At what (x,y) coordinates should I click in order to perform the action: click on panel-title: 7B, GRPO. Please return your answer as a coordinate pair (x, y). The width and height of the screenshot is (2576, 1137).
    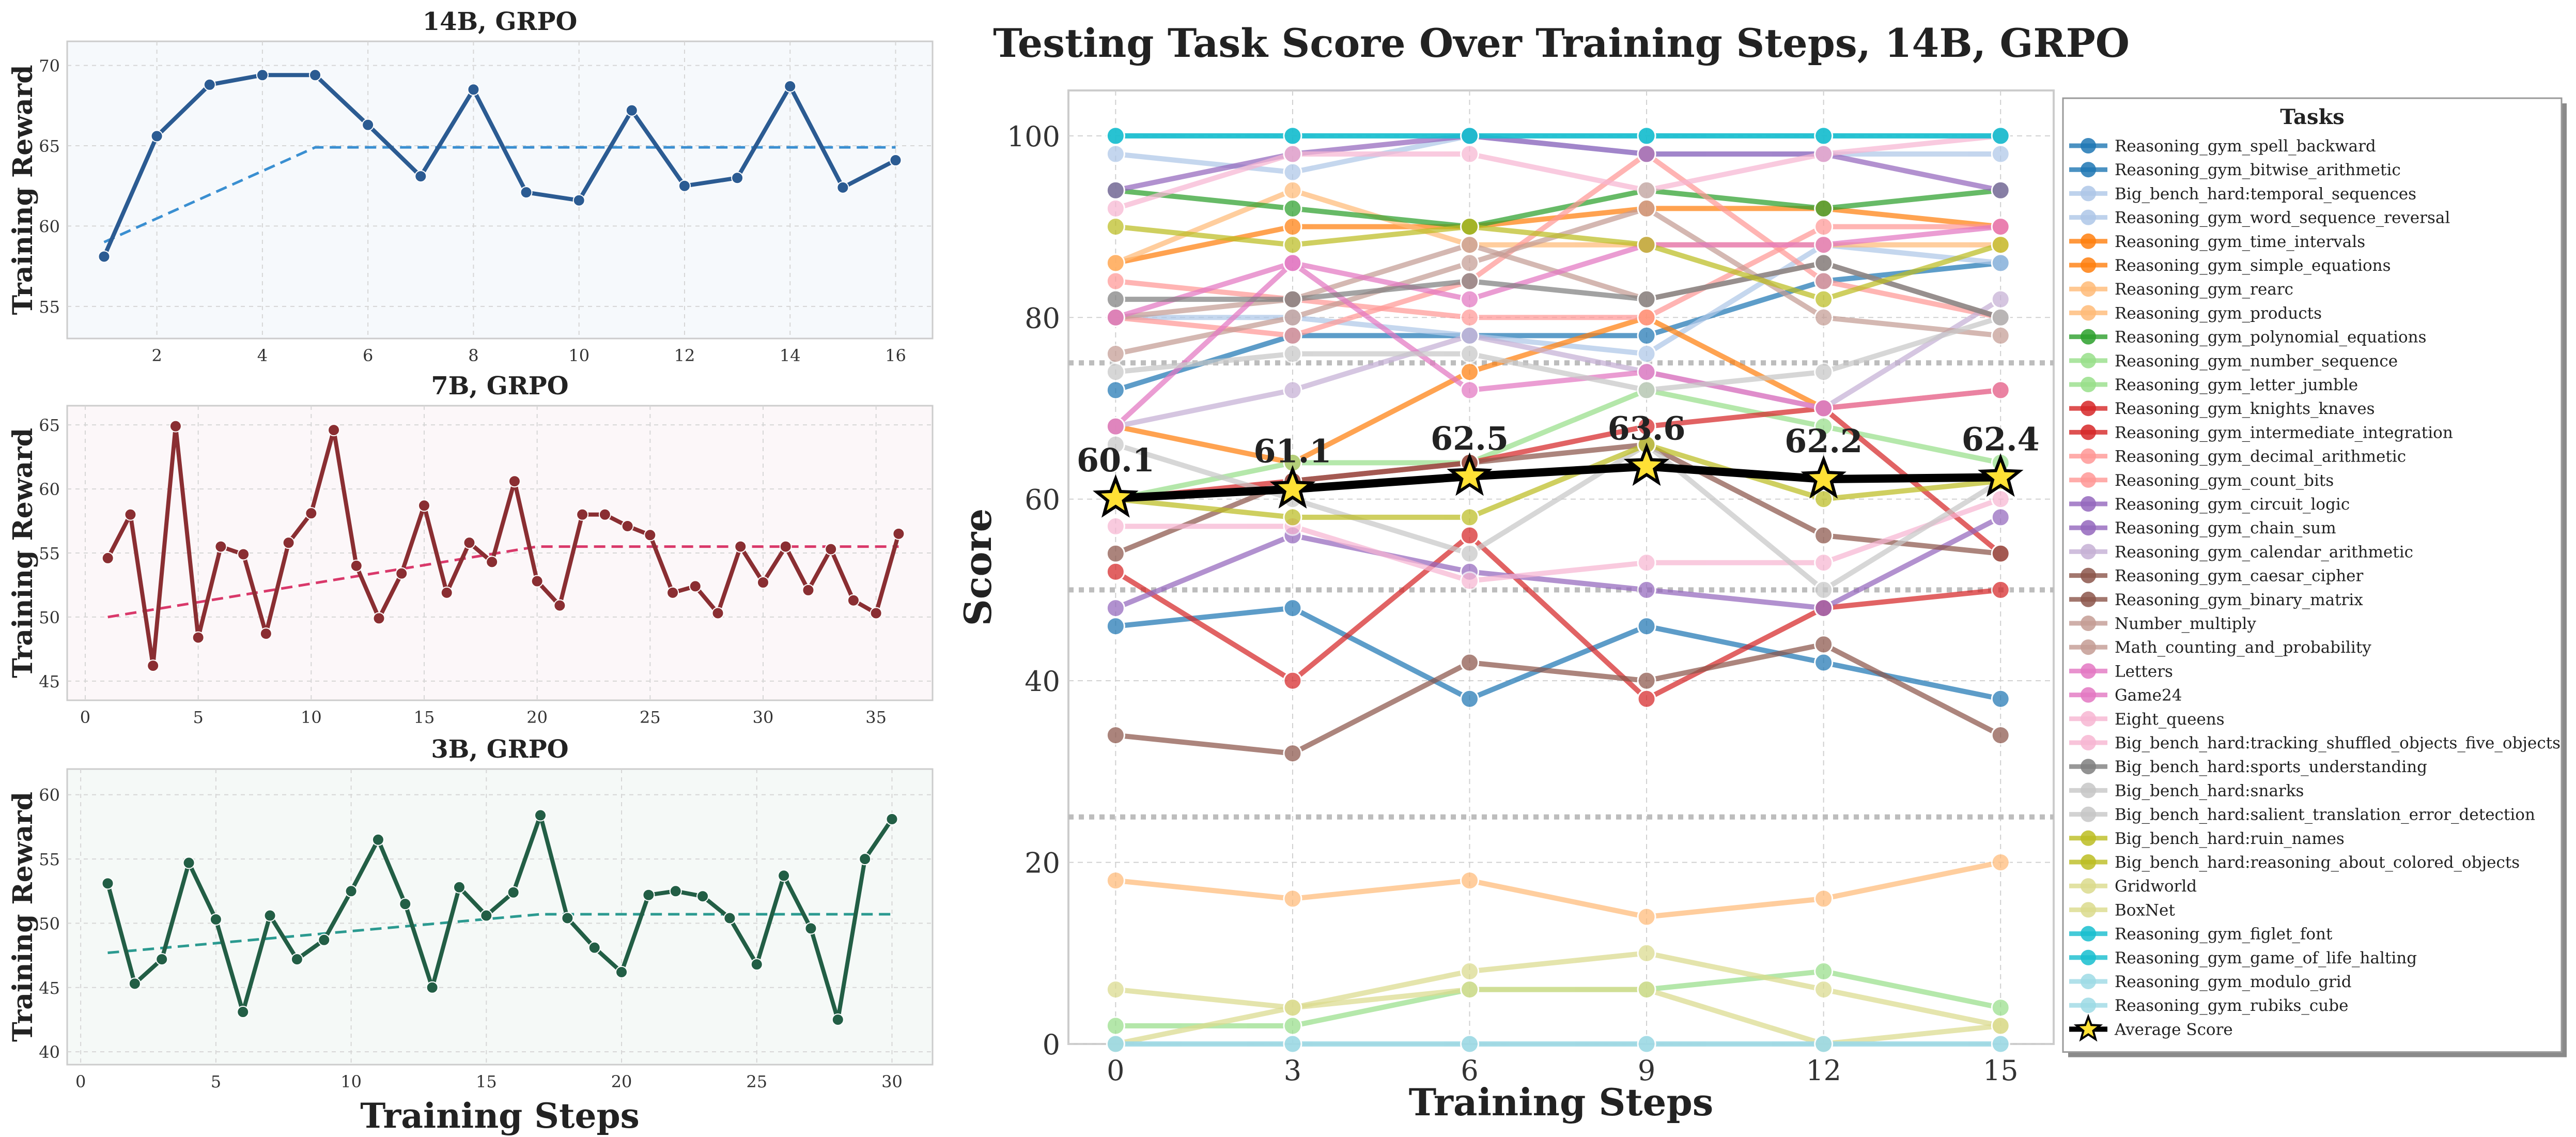
    Looking at the image, I should click on (499, 386).